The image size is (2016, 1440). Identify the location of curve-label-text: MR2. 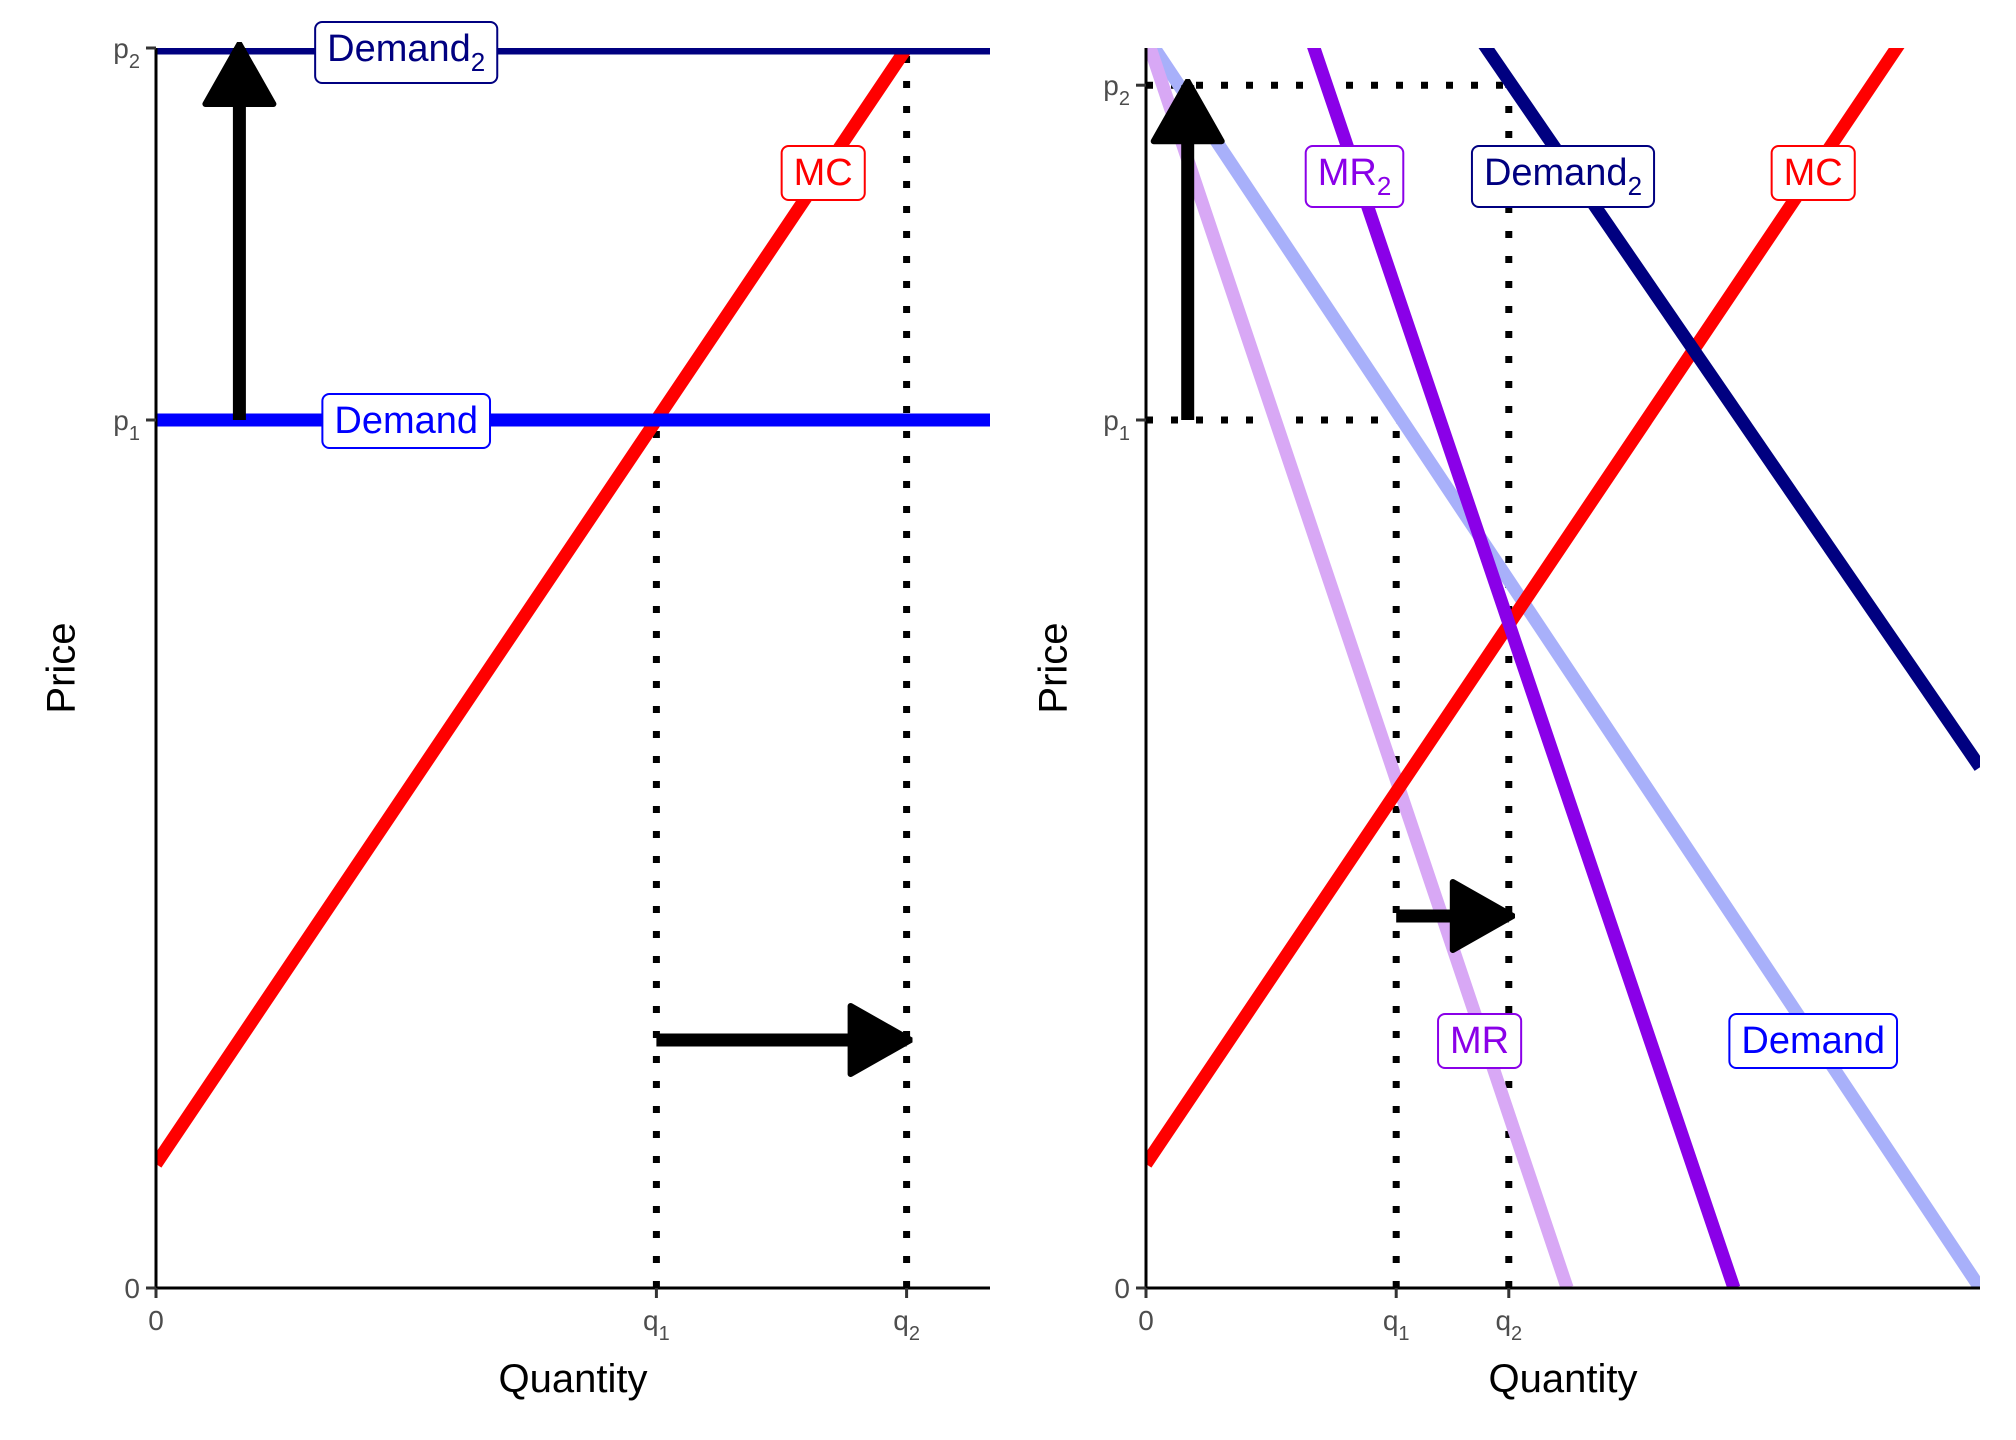
(1355, 176).